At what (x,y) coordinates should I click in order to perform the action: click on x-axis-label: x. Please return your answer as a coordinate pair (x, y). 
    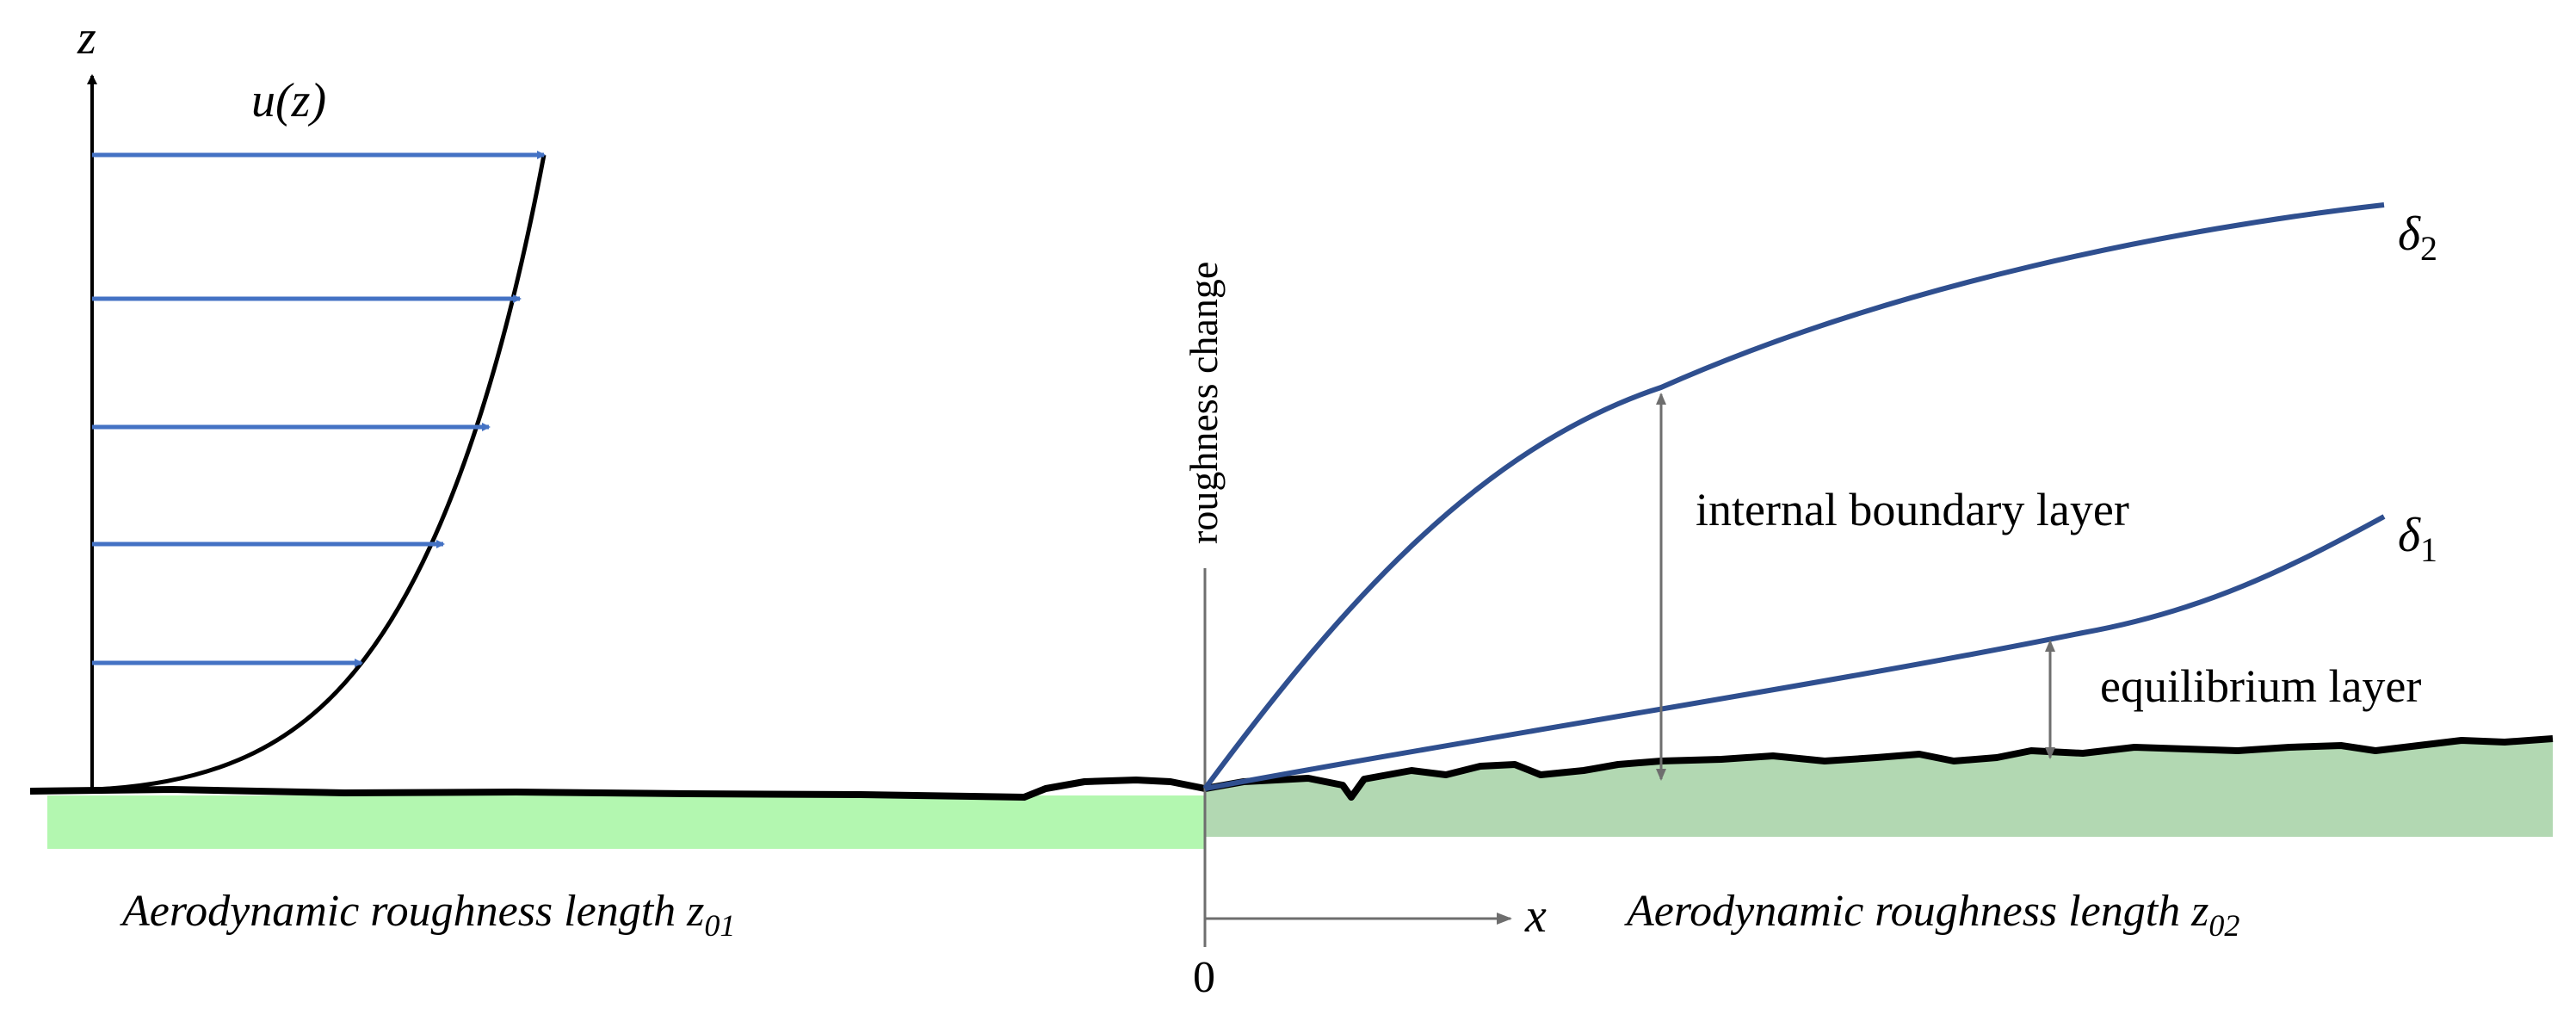
    Looking at the image, I should click on (1535, 916).